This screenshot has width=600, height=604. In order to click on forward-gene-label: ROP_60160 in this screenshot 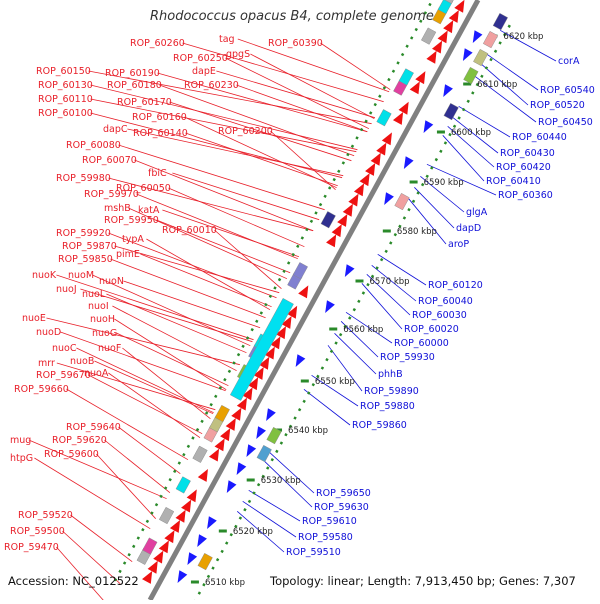, I will do `click(159, 117)`.